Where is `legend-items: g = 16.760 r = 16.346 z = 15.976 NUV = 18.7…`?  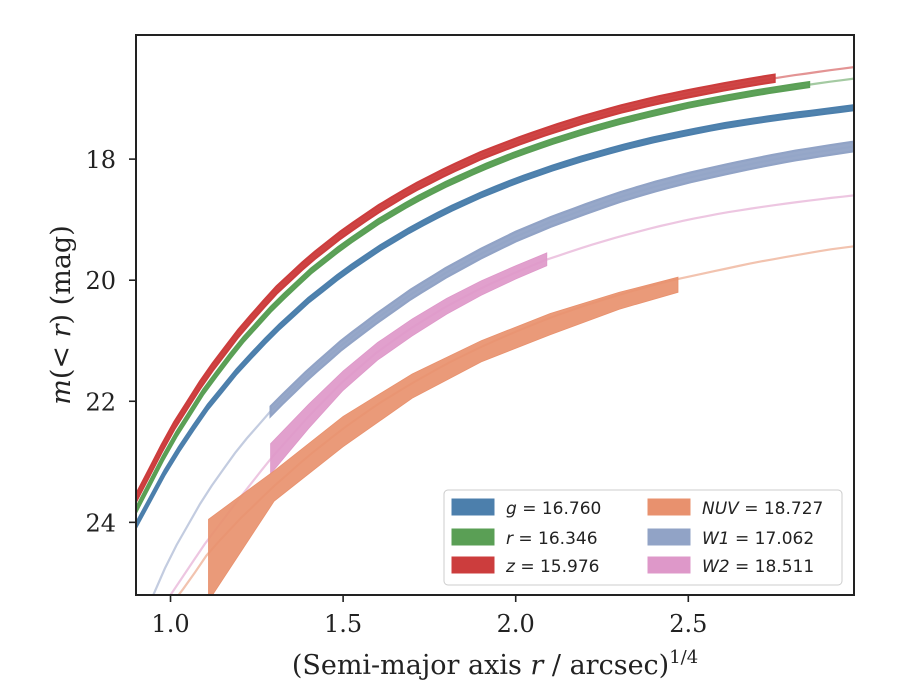 legend-items: g = 16.760 r = 16.346 z = 15.976 NUV = 18.7… is located at coordinates (637, 537).